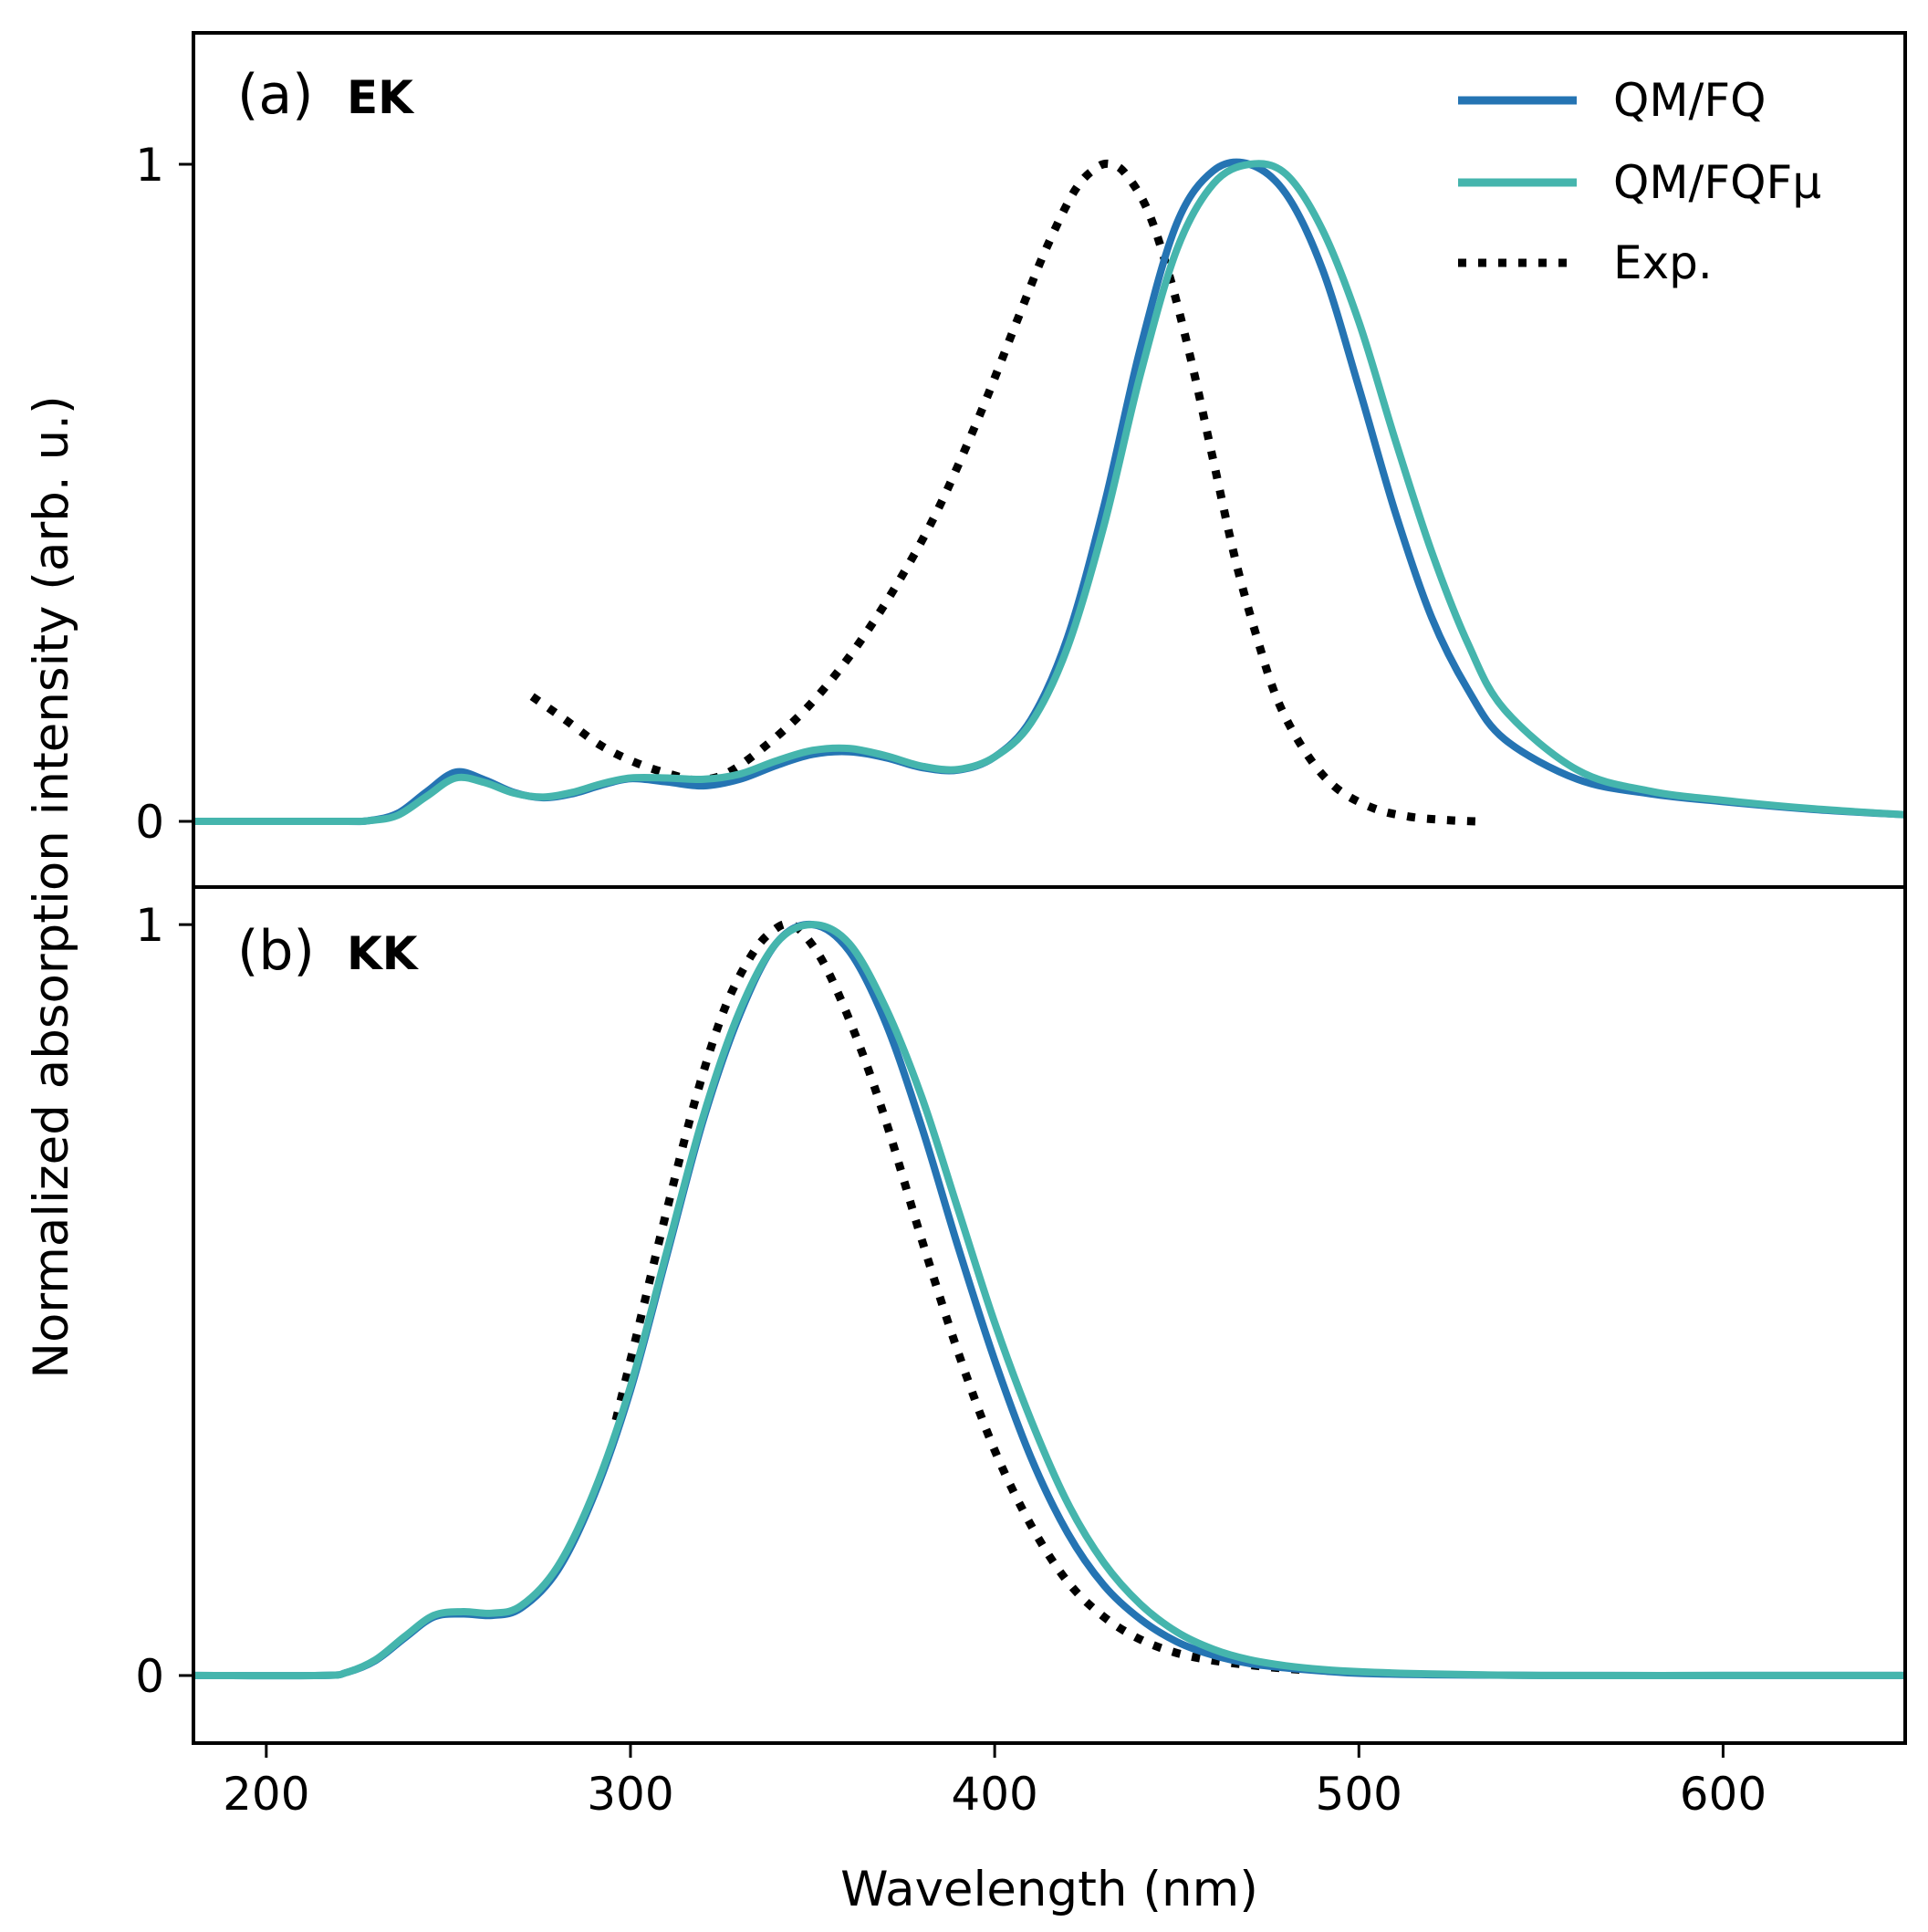  What do you see at coordinates (959, 1297) in the screenshot?
I see `panel-b-series-exp` at bounding box center [959, 1297].